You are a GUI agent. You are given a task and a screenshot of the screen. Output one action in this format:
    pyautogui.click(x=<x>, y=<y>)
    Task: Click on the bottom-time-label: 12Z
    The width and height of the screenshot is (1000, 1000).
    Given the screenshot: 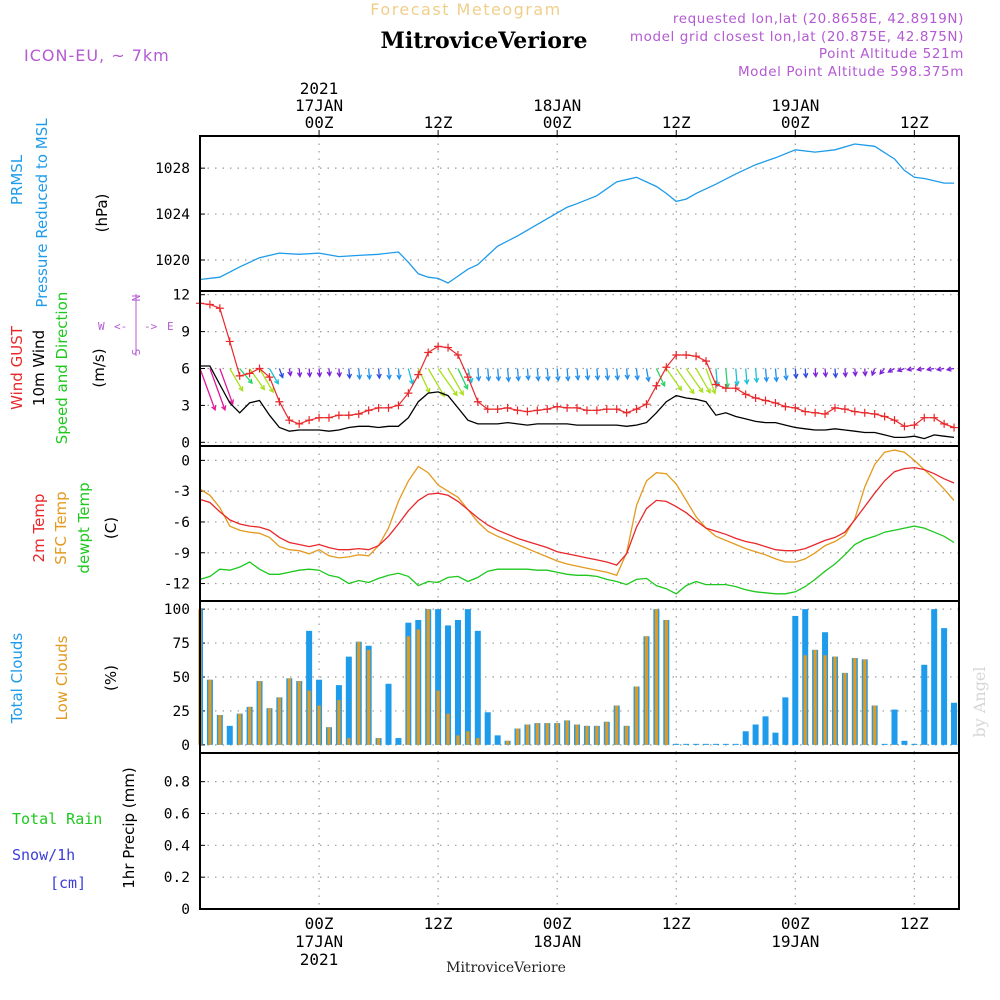 What is the action you would take?
    pyautogui.click(x=914, y=923)
    